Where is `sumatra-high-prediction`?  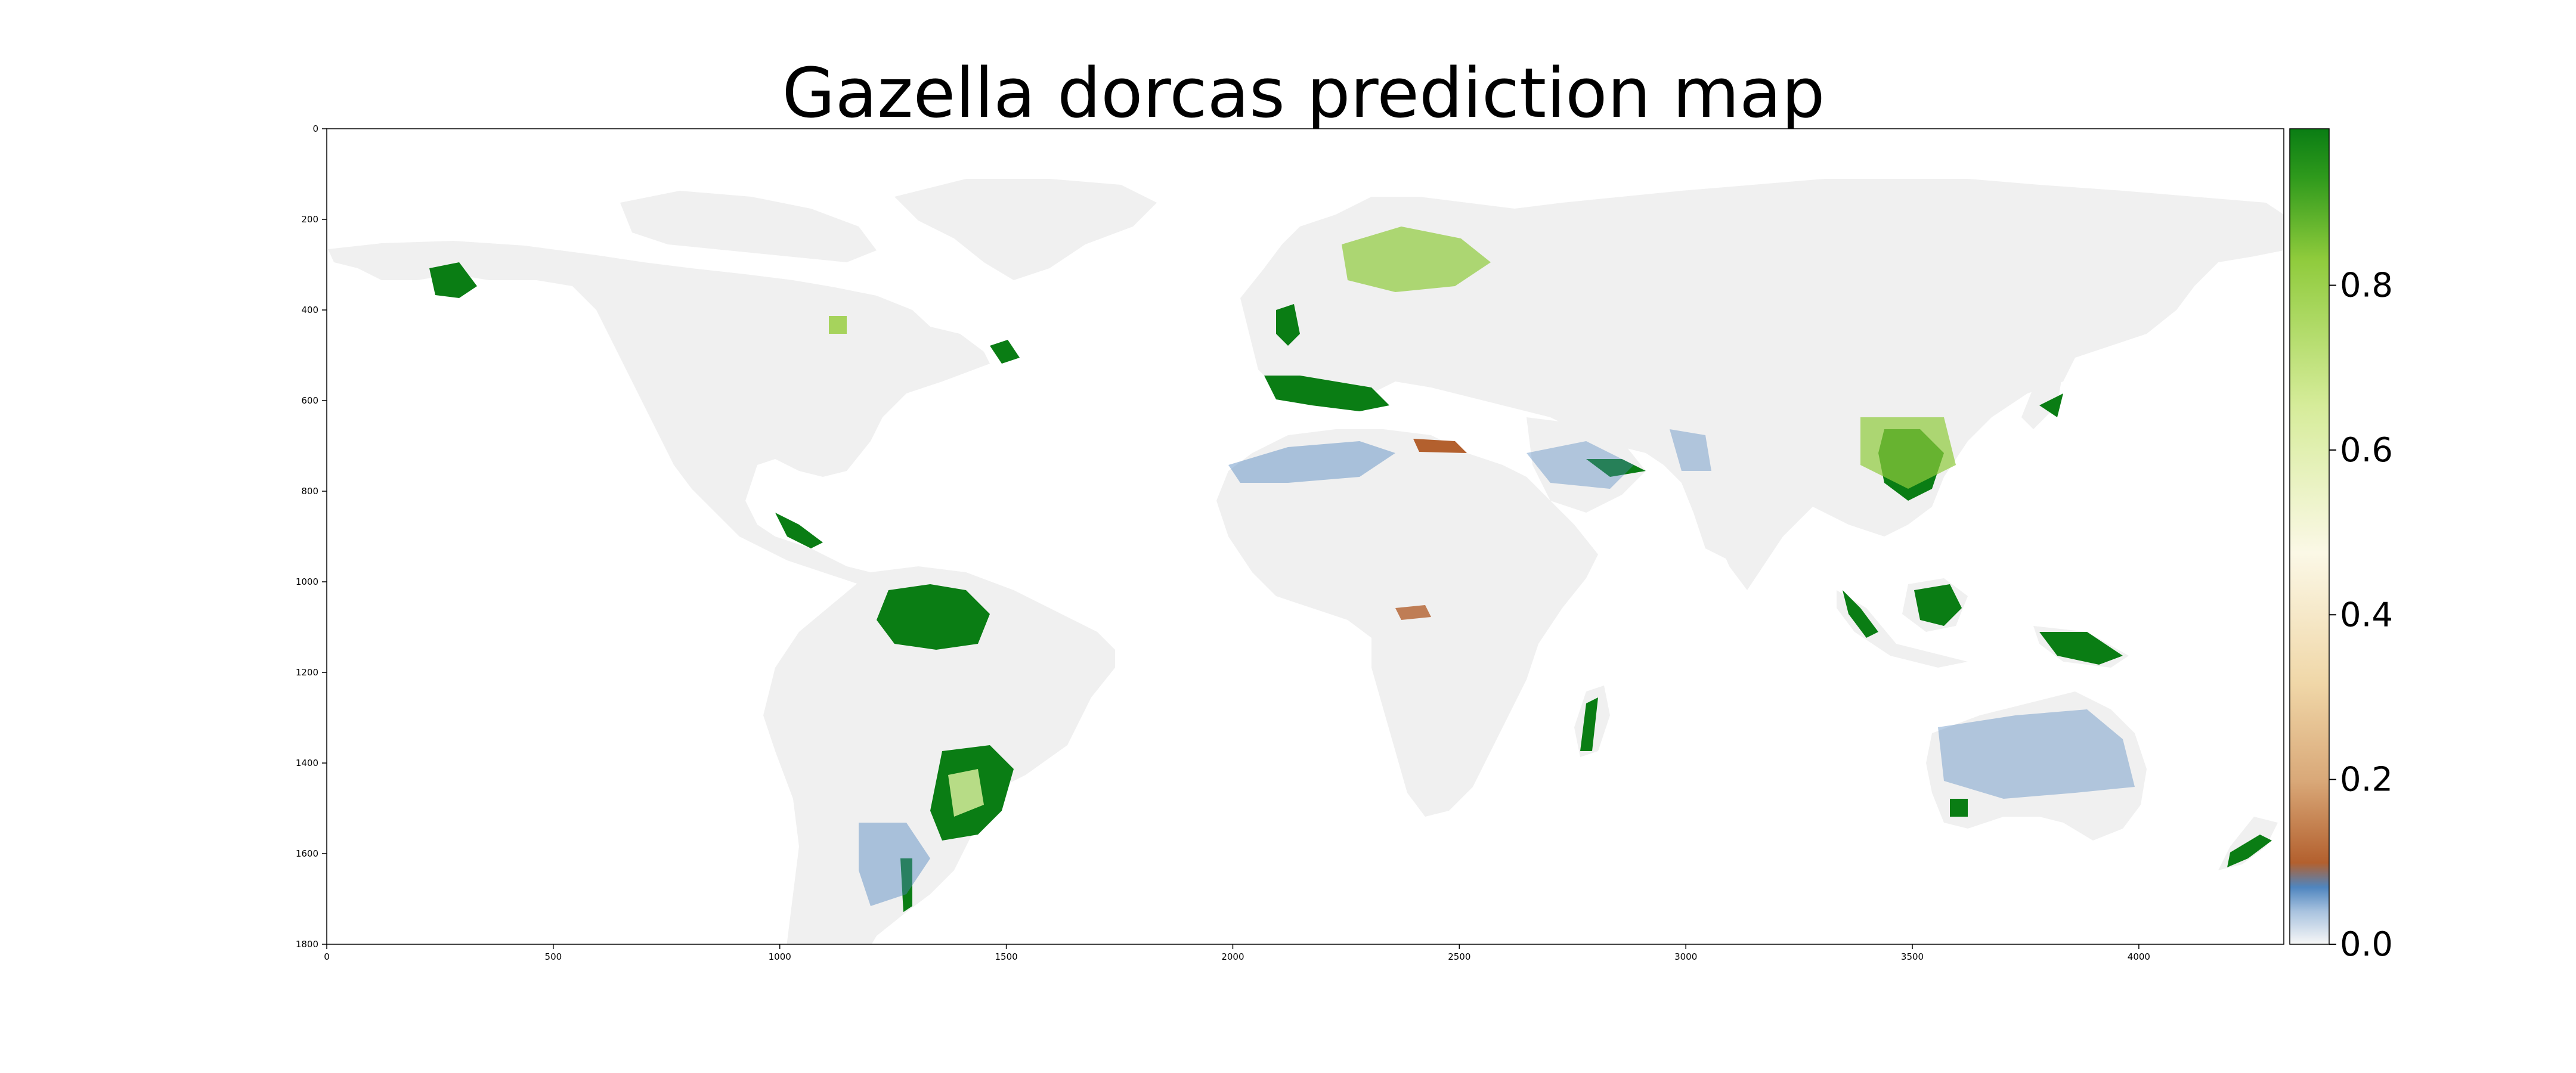 sumatra-high-prediction is located at coordinates (1861, 614).